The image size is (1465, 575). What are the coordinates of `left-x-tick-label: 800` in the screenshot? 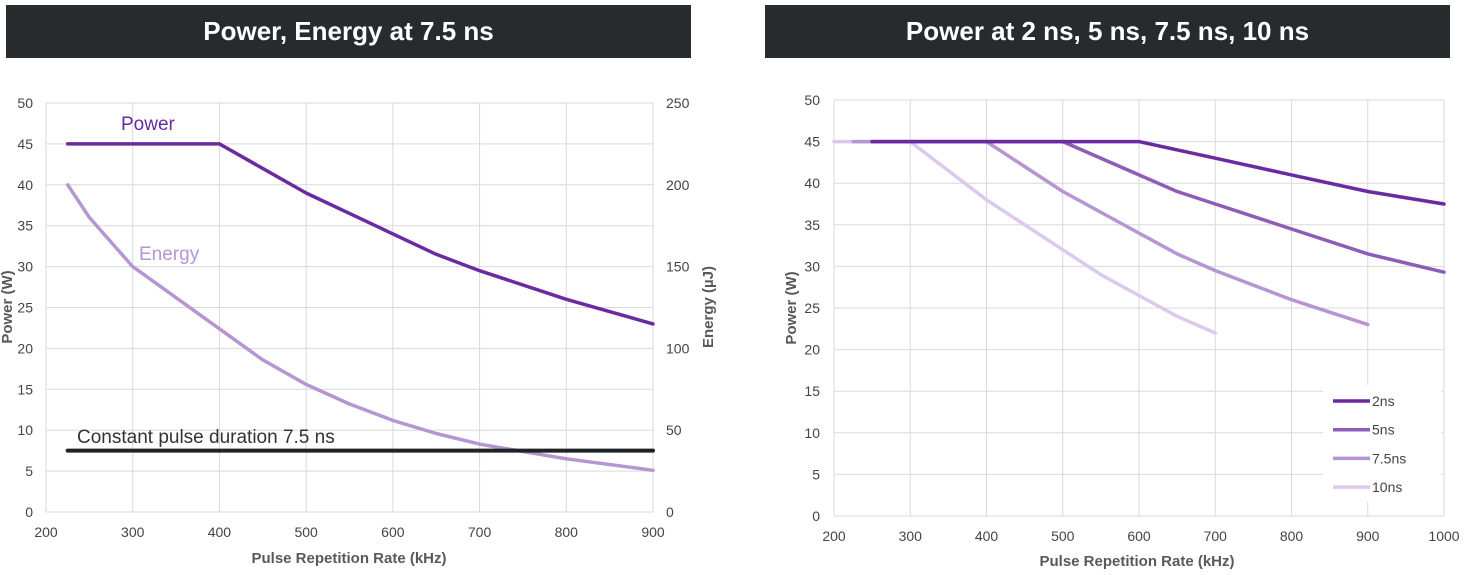 It's located at (567, 532).